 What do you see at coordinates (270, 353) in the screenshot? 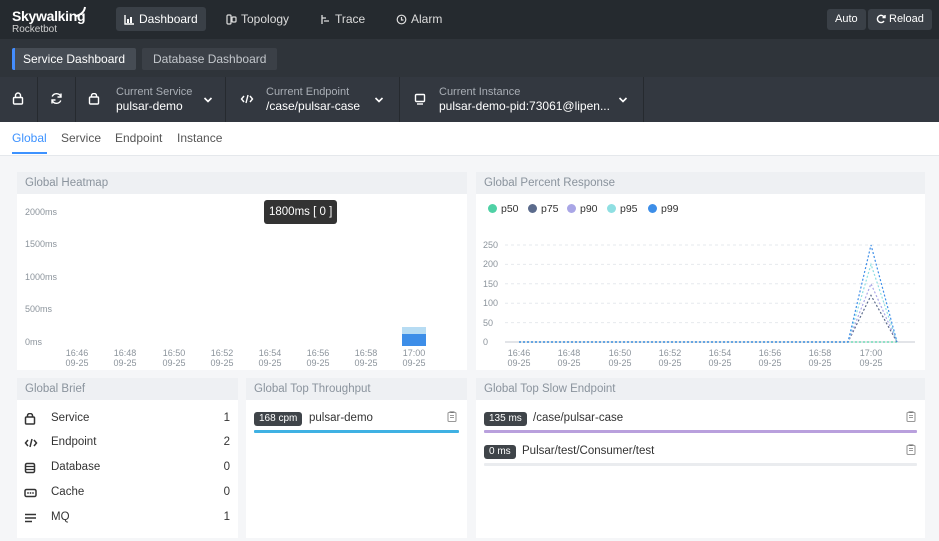
I see `heatmap-x-tick-time: 16:54` at bounding box center [270, 353].